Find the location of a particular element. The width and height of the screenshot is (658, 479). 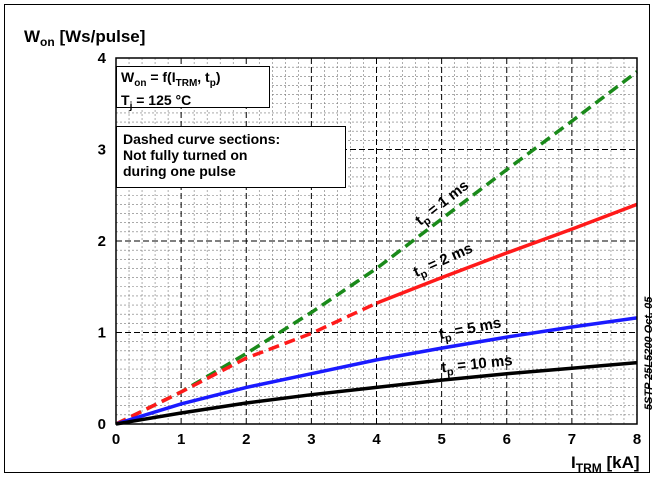

formula-line-2: Tj = 125 °C is located at coordinates (156, 101).